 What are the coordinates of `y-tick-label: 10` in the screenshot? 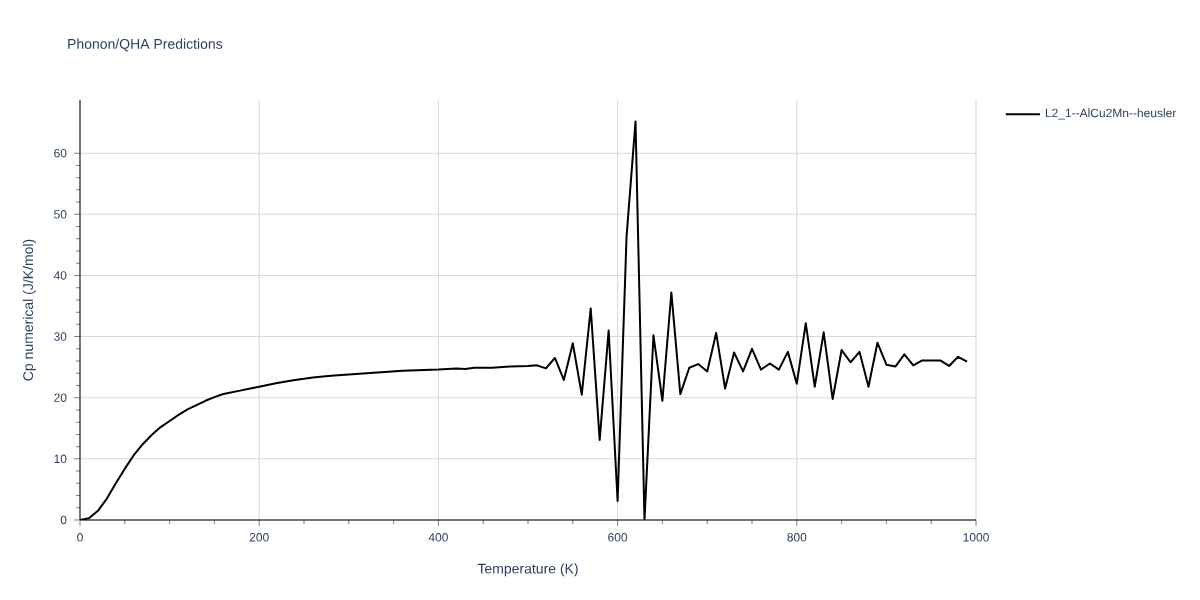 It's located at (60, 459).